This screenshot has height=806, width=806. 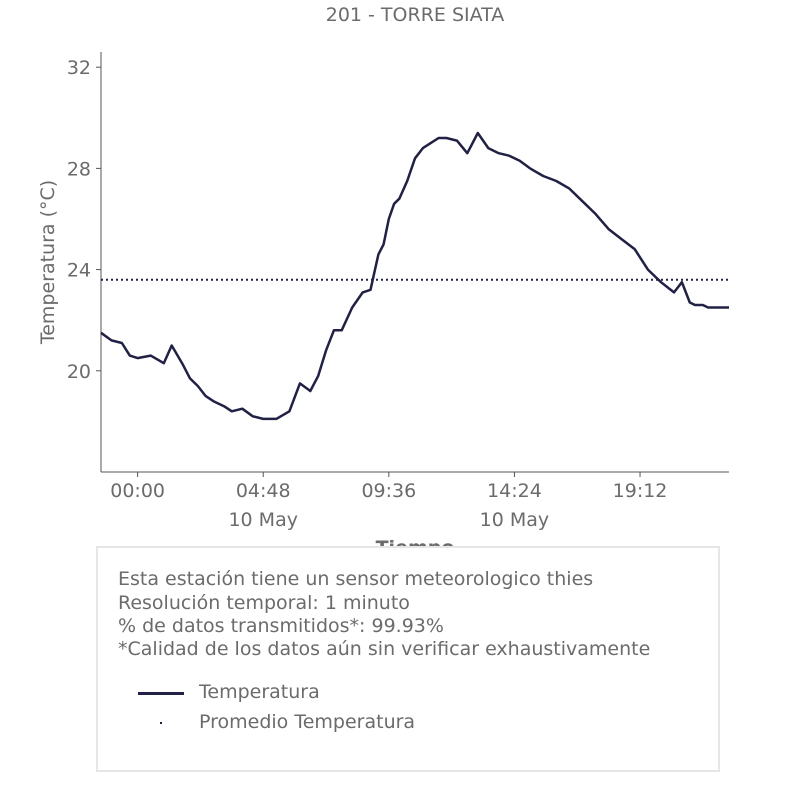 What do you see at coordinates (79, 372) in the screenshot?
I see `y-tick-label: 20` at bounding box center [79, 372].